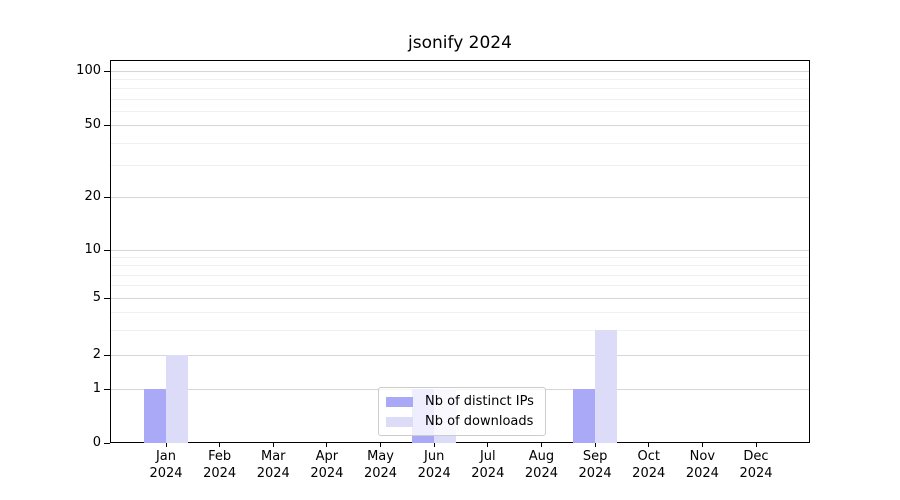 This screenshot has height=500, width=900. Describe the element at coordinates (756, 456) in the screenshot. I see `month-label: Dec` at that location.